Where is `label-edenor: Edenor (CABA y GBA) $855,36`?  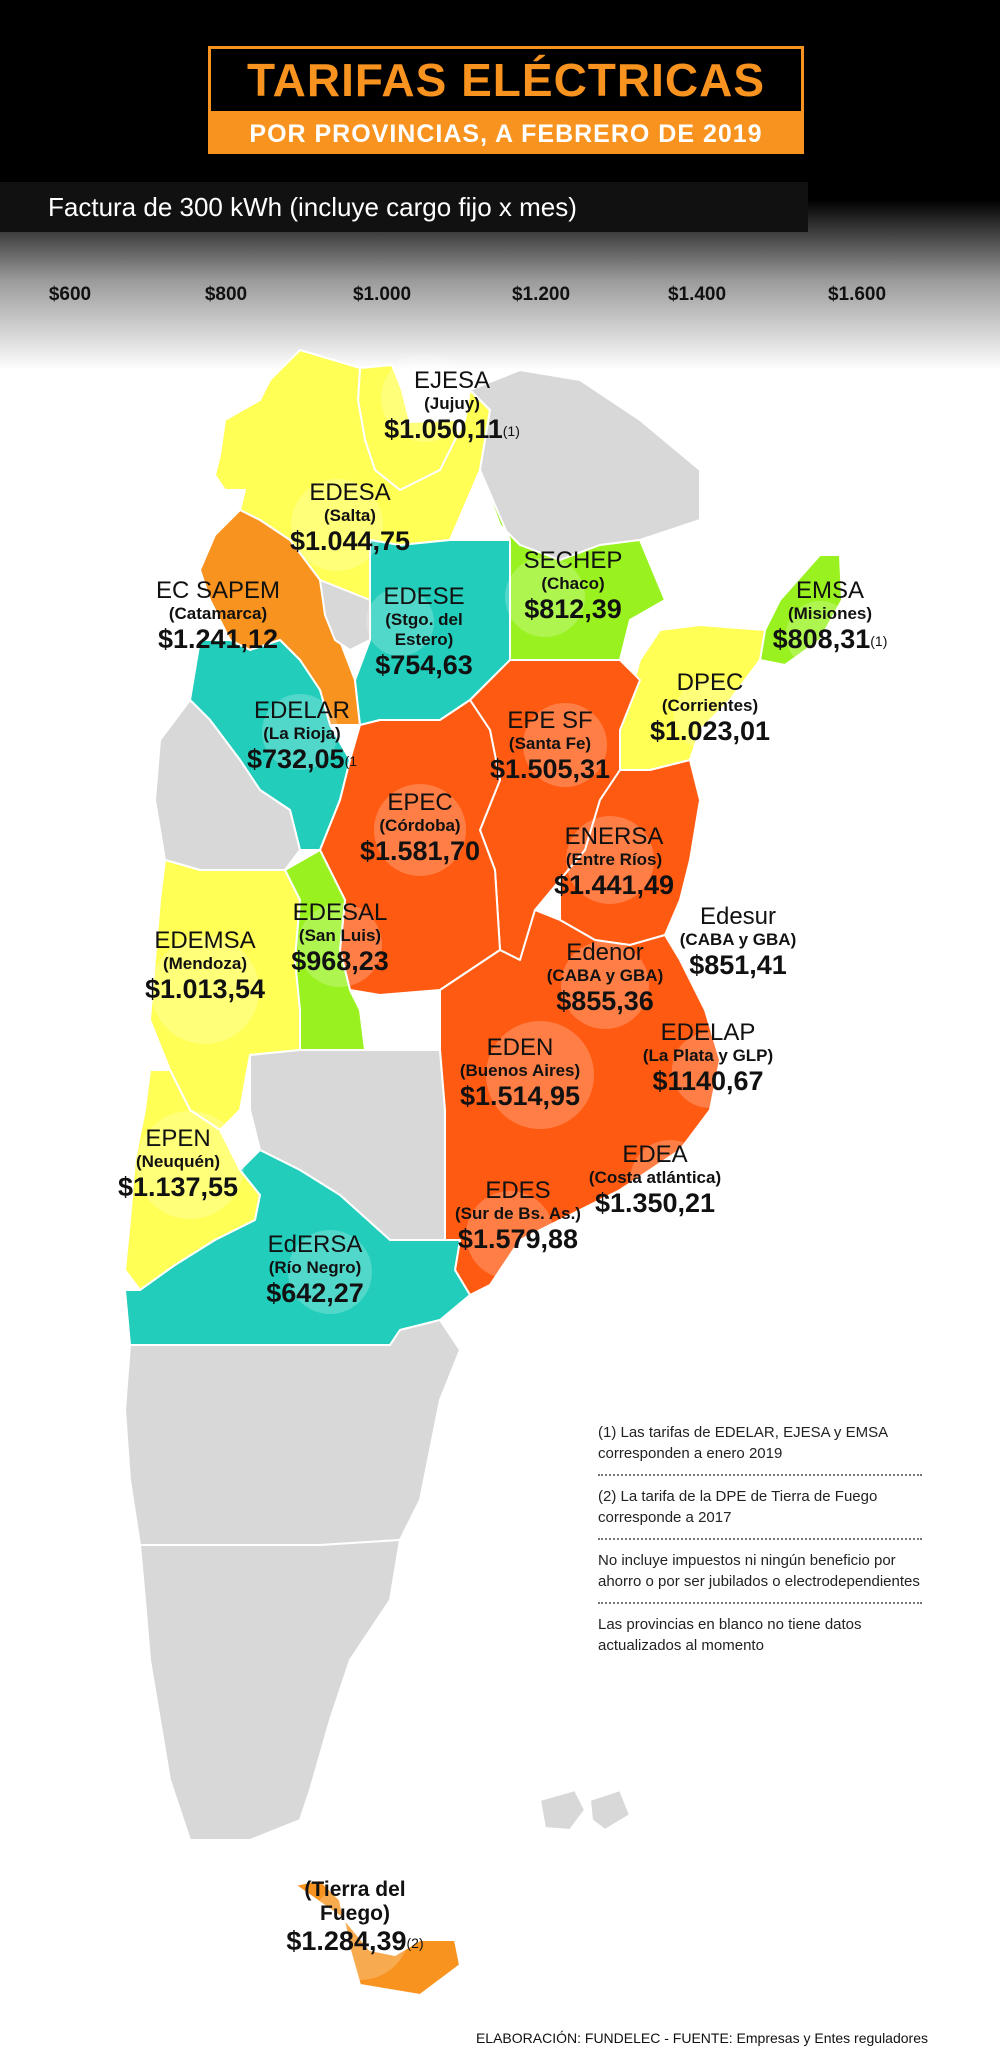
label-edenor: Edenor (CABA y GBA) $855,36 is located at coordinates (605, 978).